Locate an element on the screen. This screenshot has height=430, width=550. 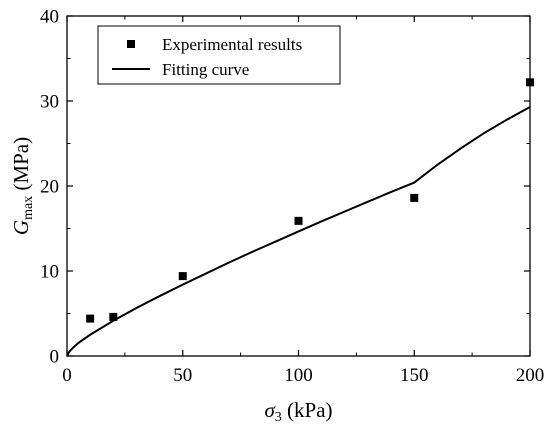
x-tick-label: 0 is located at coordinates (67, 375).